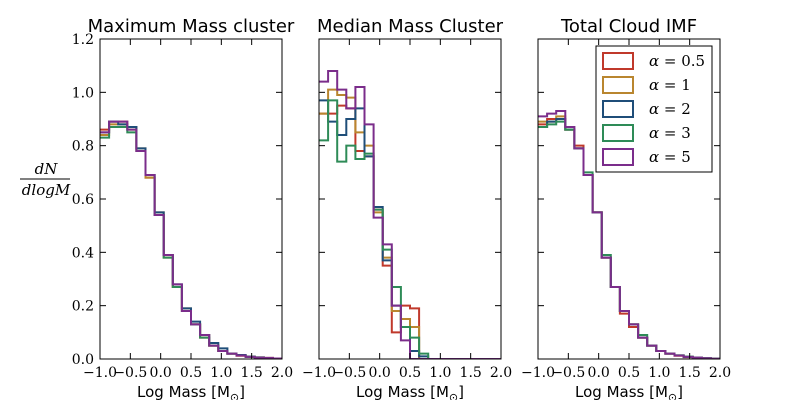  What do you see at coordinates (83, 200) in the screenshot?
I see `y-tick-label: 0.6` at bounding box center [83, 200].